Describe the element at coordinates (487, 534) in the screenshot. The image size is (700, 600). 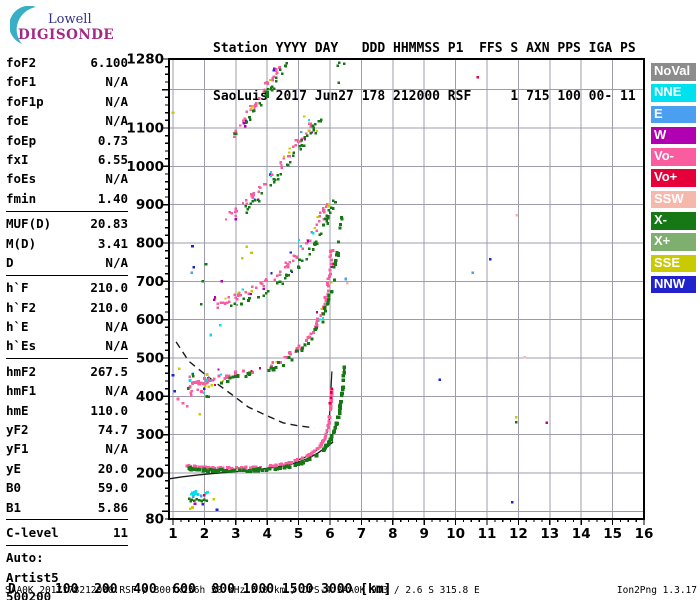
I see `x-tick-label: 11` at that location.